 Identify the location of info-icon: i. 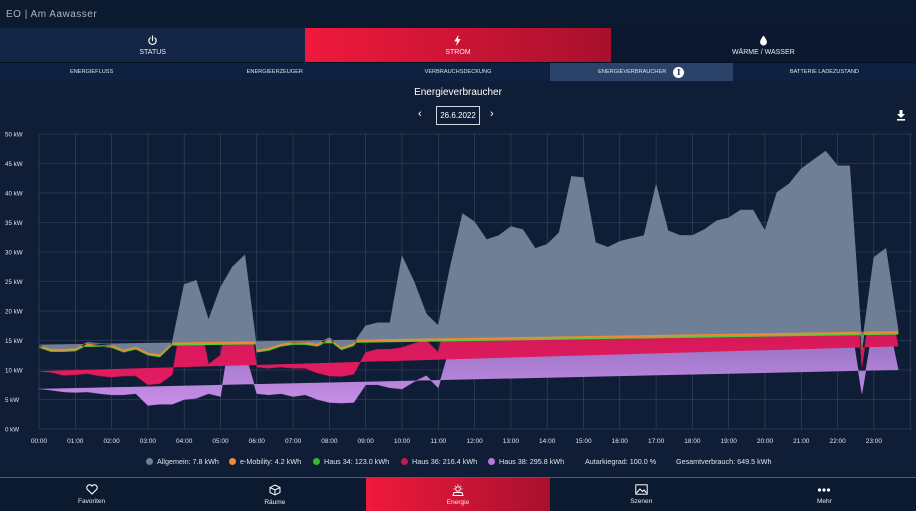
(679, 72).